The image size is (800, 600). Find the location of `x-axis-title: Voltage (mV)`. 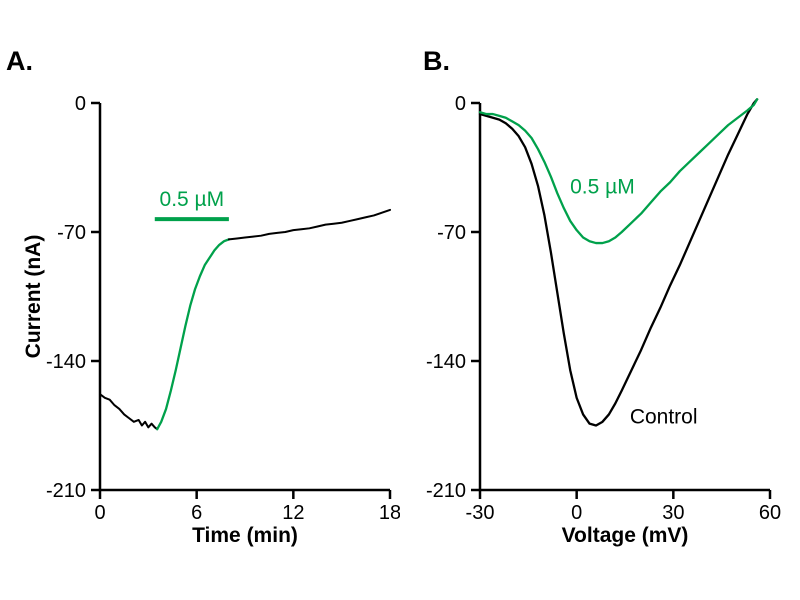

x-axis-title: Voltage (mV) is located at coordinates (625, 535).